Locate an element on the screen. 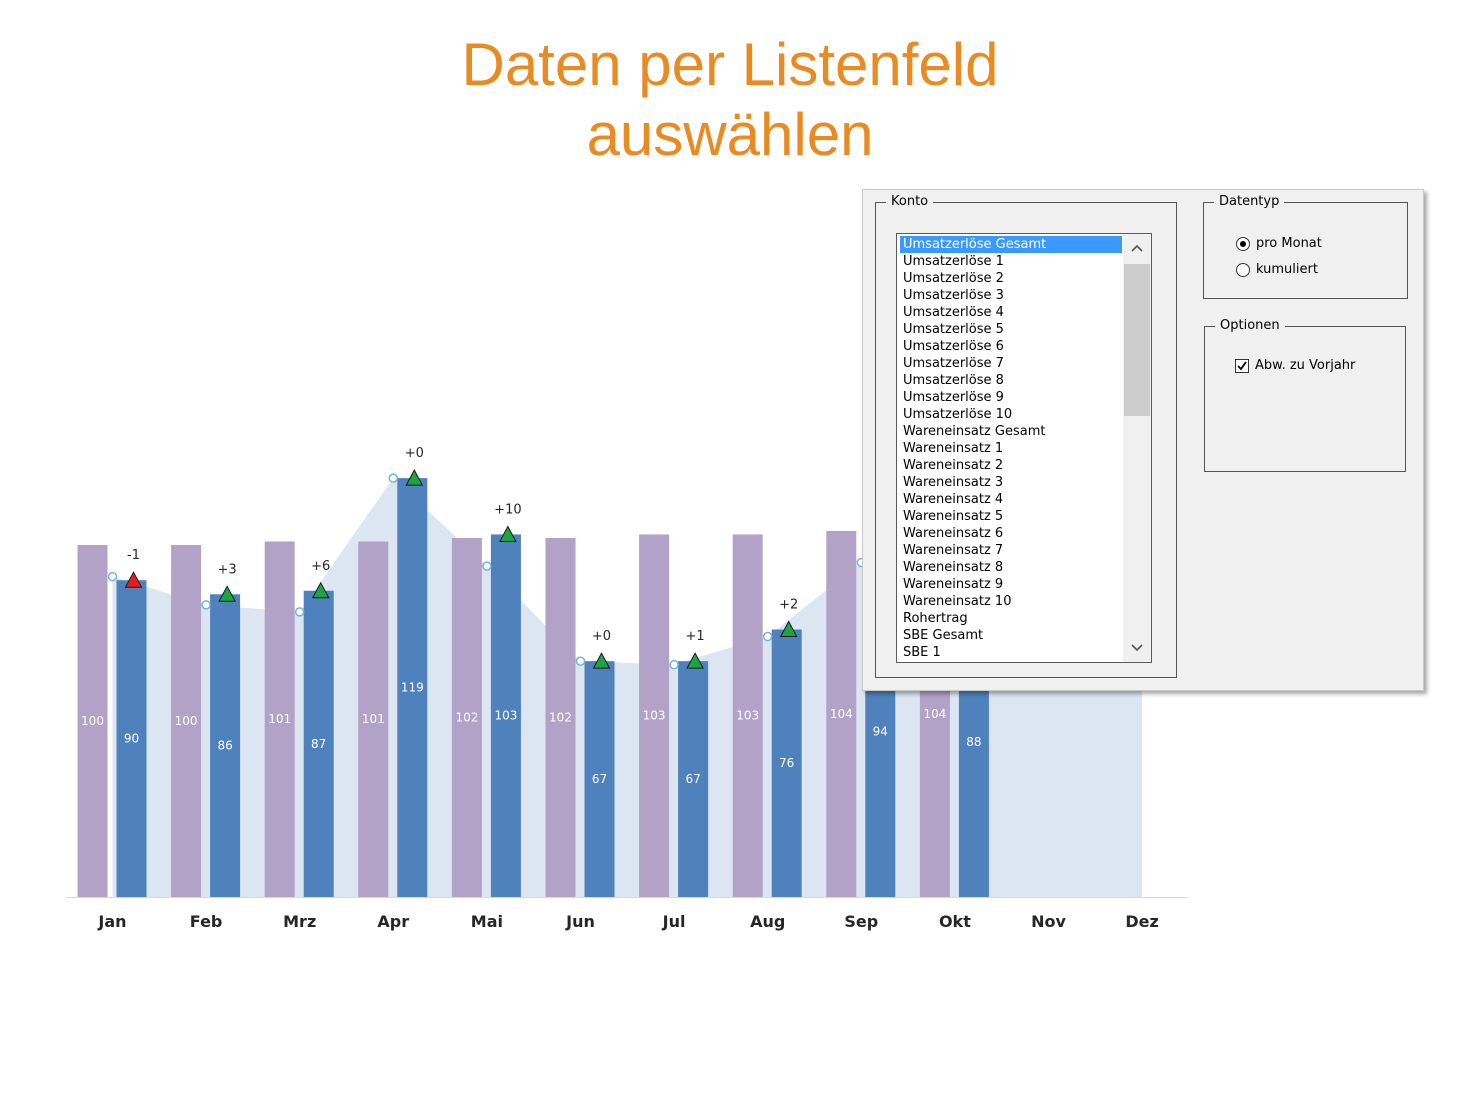  radio-pro-monat-label: pro Monat is located at coordinates (1289, 243).